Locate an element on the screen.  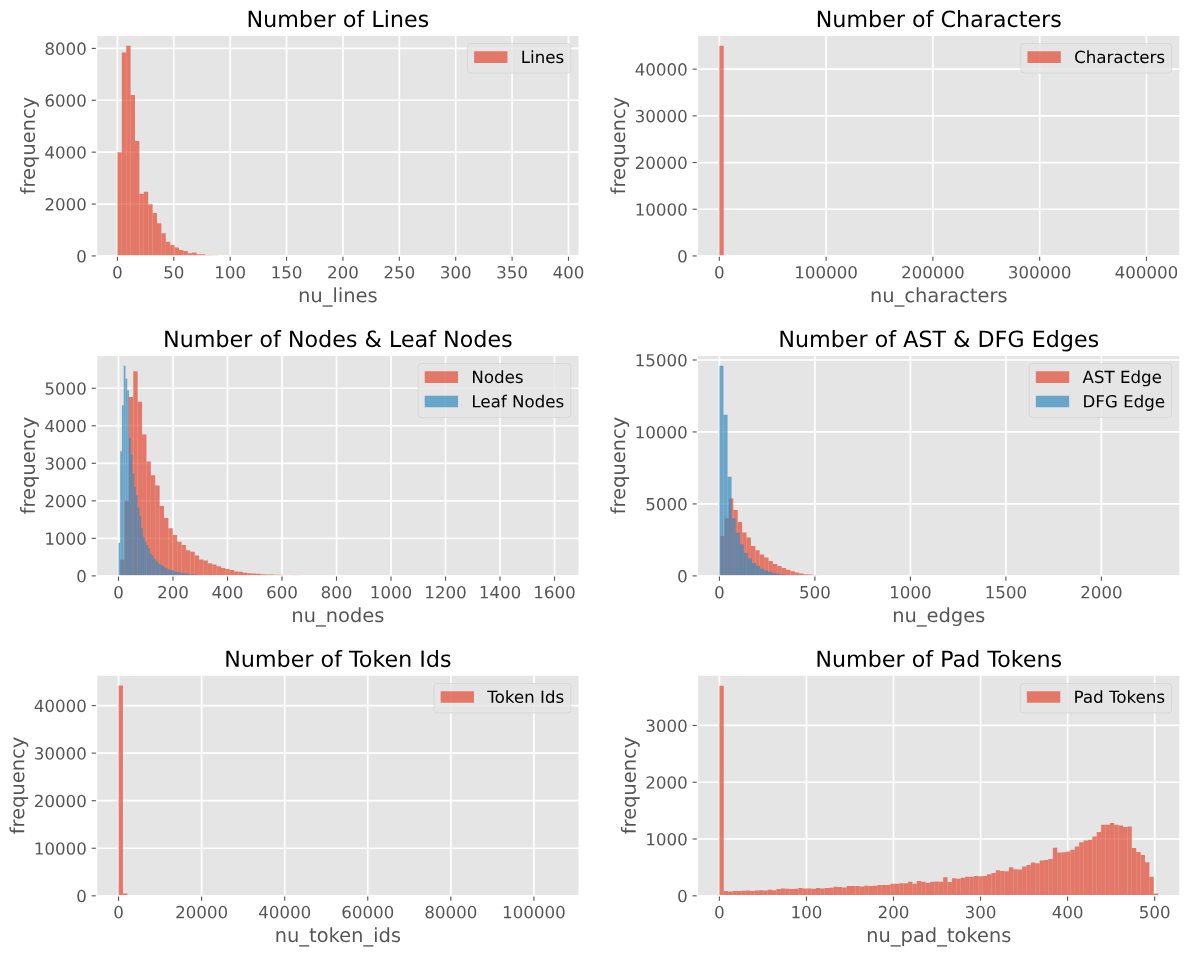
x-tick-label: 50 is located at coordinates (174, 272).